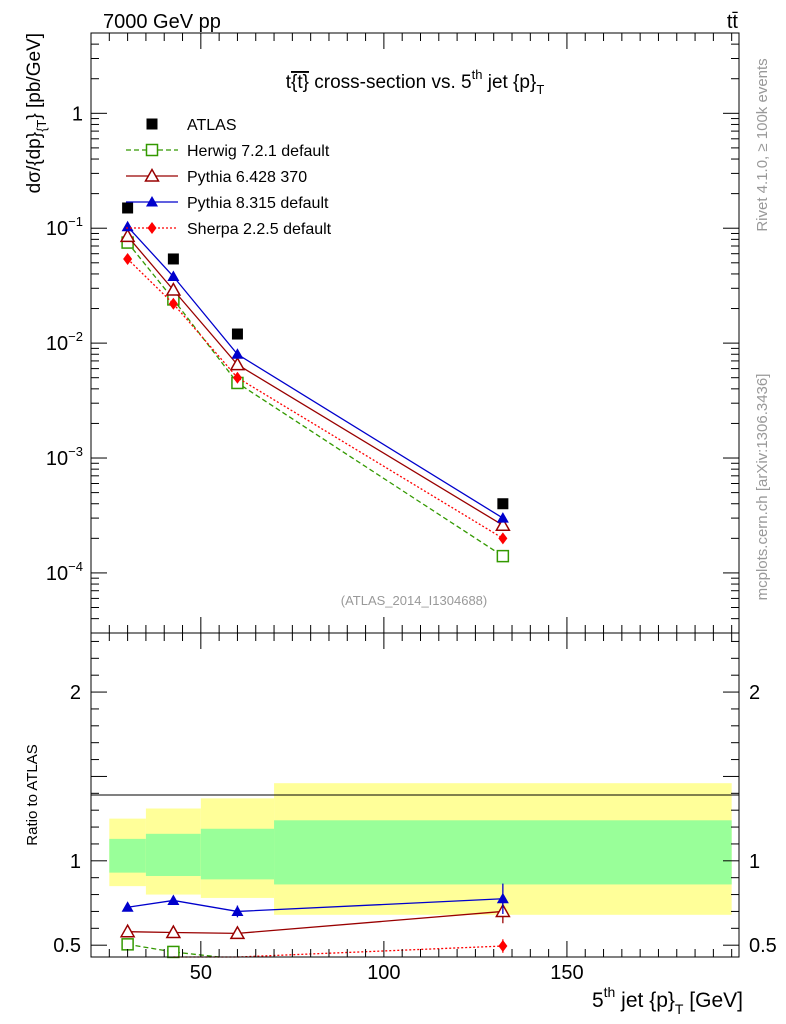 This screenshot has height=1024, width=786. I want to click on legend-marker-herwig-7-2-1-default, so click(152, 150).